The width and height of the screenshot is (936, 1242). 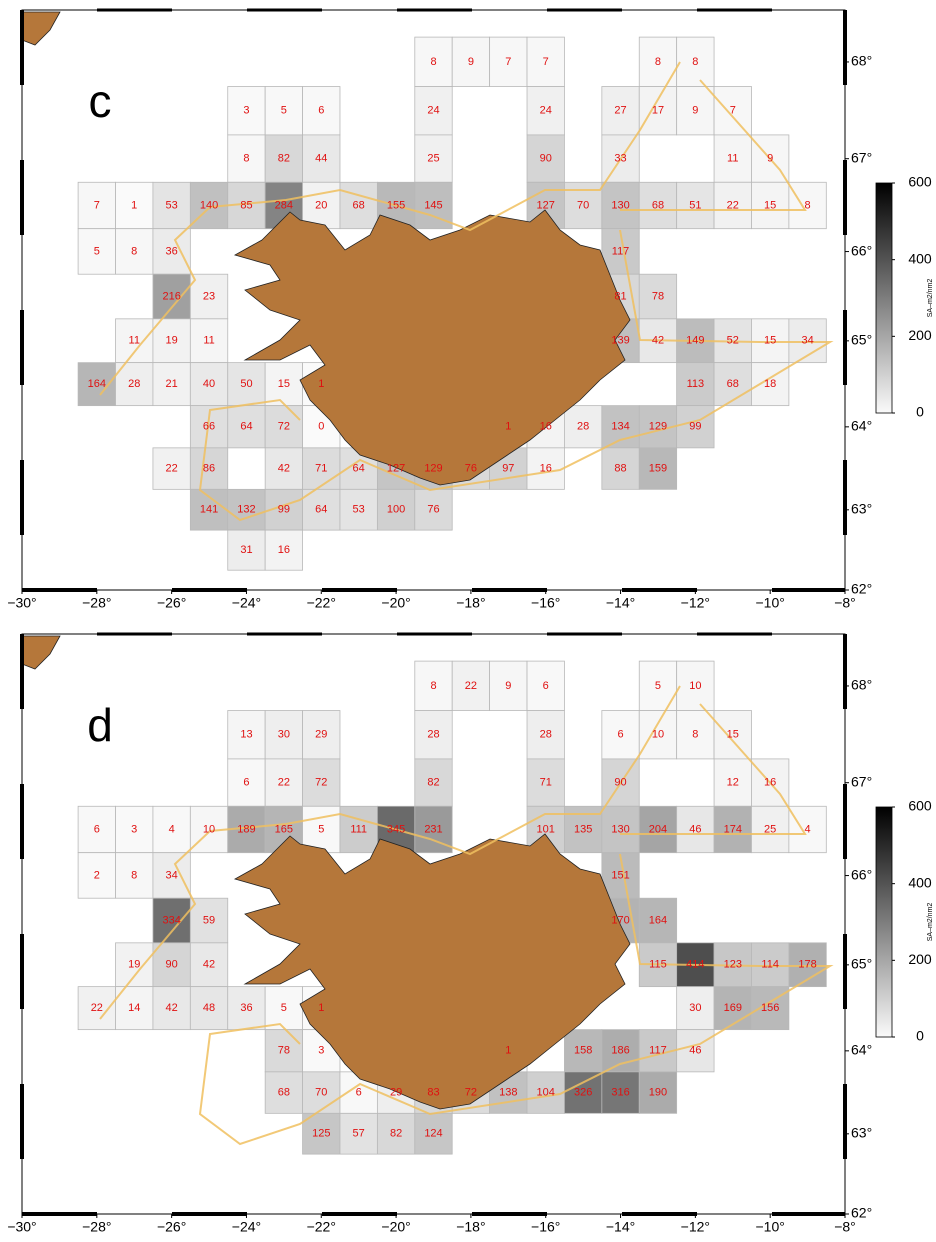 I want to click on cell-value: 72, so click(x=471, y=1093).